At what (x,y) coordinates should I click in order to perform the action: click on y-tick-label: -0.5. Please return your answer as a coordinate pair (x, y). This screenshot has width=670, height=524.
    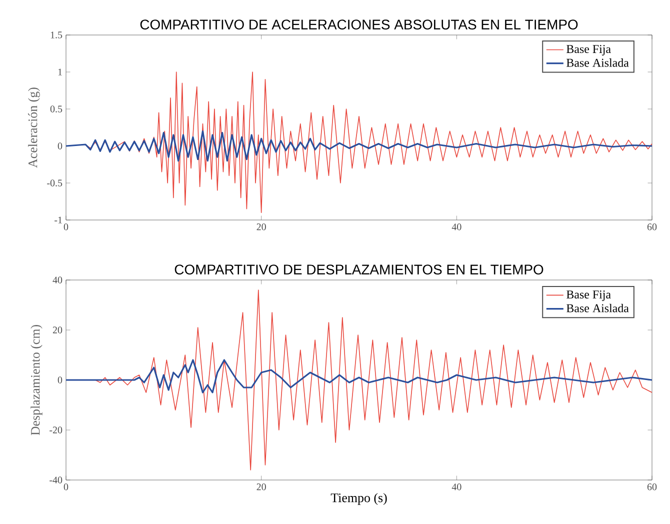
    Looking at the image, I should click on (54, 183).